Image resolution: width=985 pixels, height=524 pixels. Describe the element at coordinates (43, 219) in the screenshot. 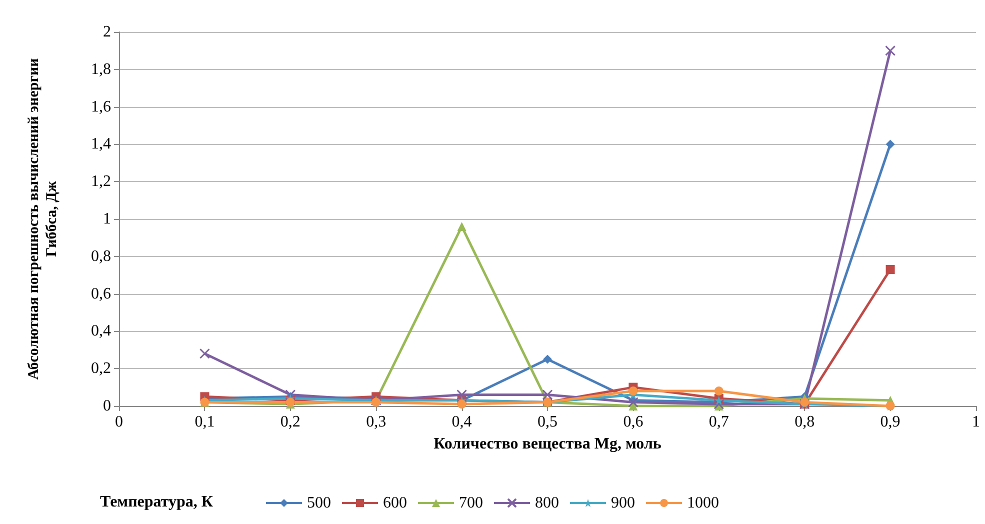

I see `y-axis-title: Абсолютная погрешность вычислений энергии Гиббса, Дж` at that location.